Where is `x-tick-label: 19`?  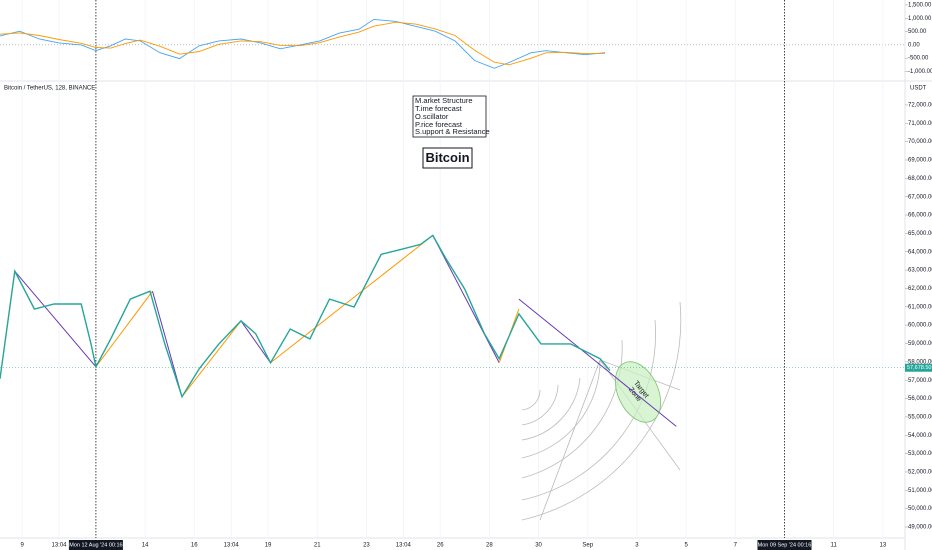
x-tick-label: 19 is located at coordinates (268, 546).